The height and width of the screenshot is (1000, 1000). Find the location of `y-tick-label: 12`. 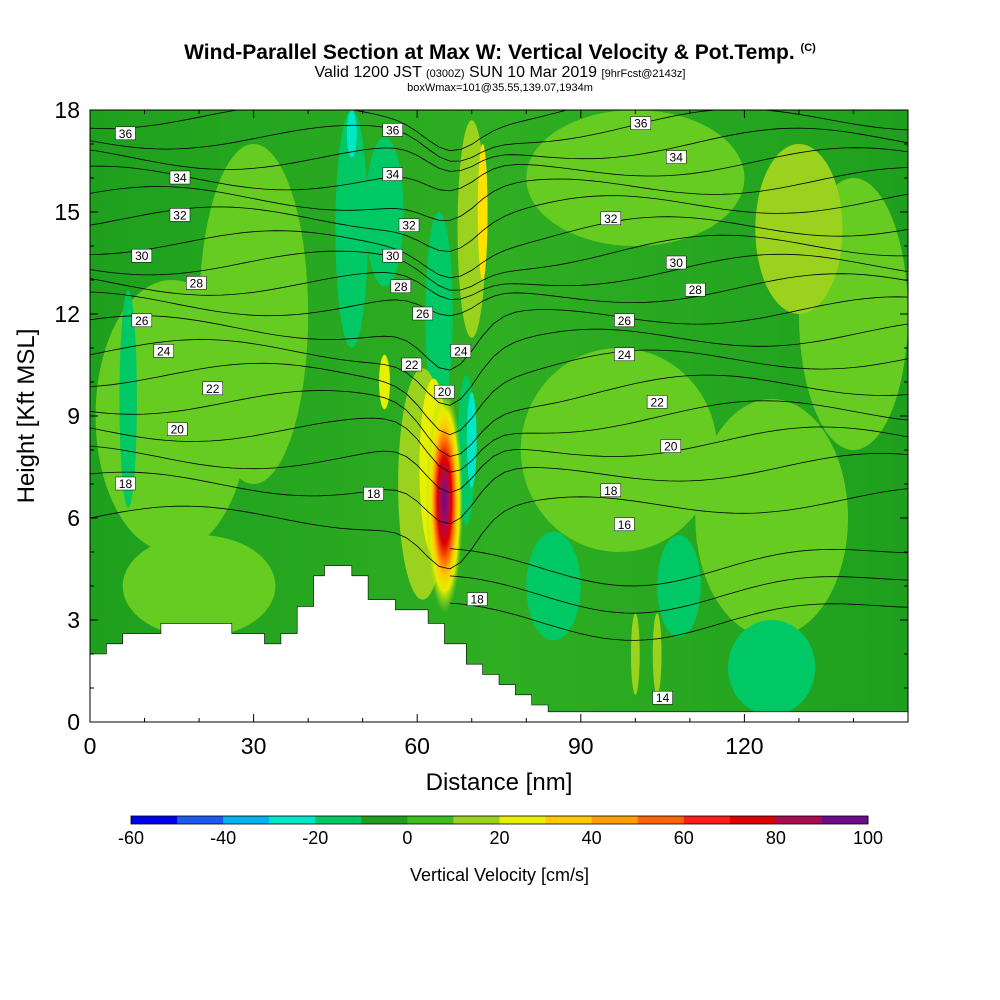

y-tick-label: 12 is located at coordinates (67, 314).